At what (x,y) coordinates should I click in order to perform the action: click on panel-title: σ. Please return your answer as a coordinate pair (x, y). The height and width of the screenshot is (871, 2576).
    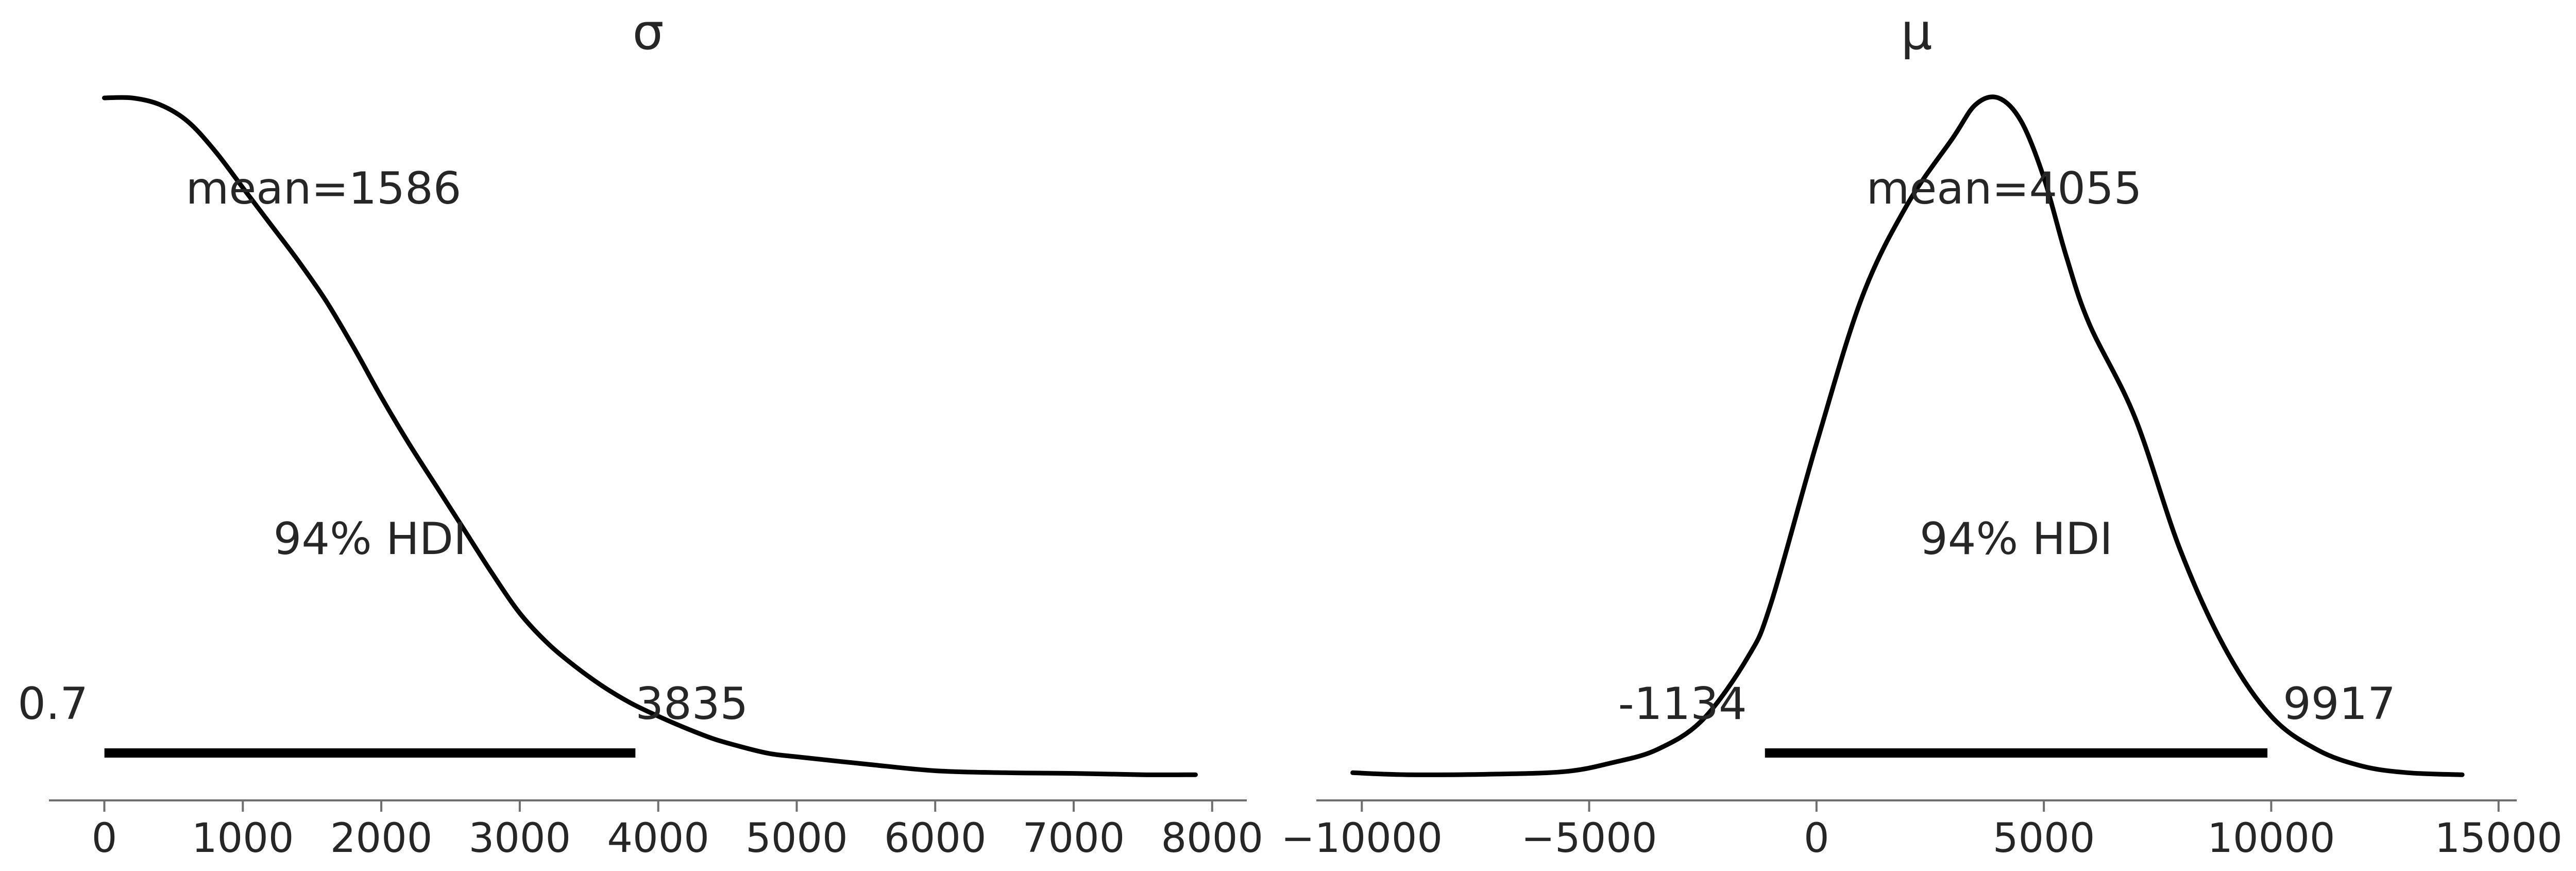
    Looking at the image, I should click on (648, 32).